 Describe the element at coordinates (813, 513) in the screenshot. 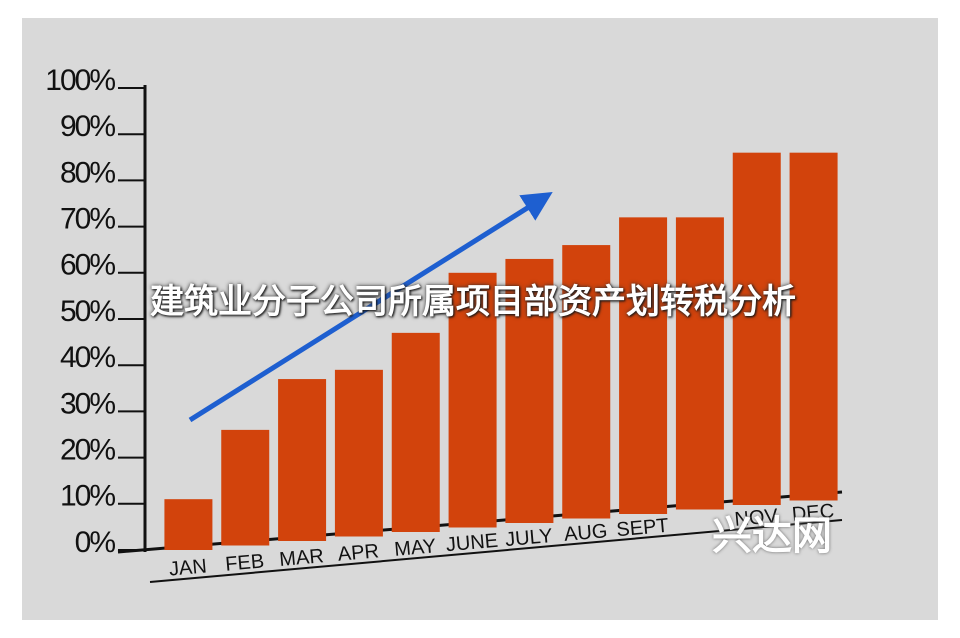

I see `x-tick-label: DEC` at that location.